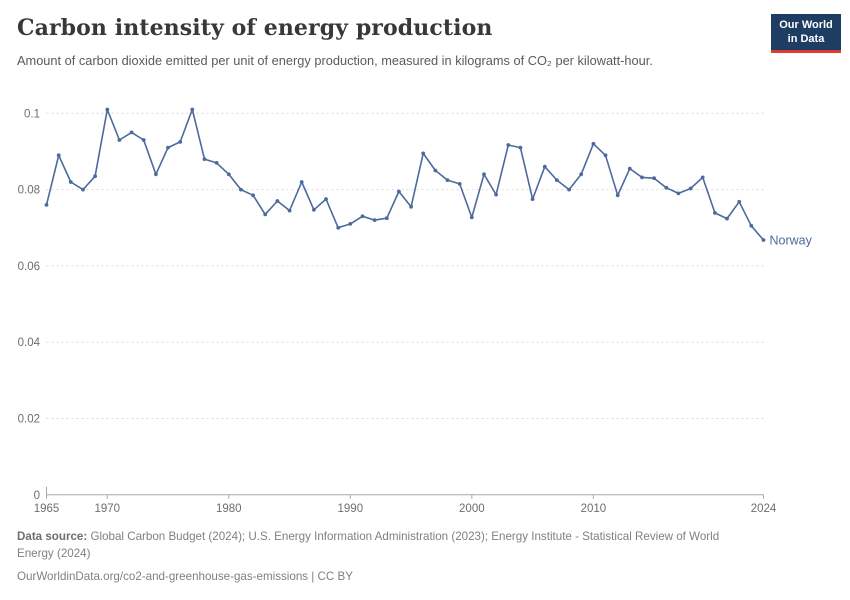  Describe the element at coordinates (107, 509) in the screenshot. I see `x-tick-label: 1970` at that location.